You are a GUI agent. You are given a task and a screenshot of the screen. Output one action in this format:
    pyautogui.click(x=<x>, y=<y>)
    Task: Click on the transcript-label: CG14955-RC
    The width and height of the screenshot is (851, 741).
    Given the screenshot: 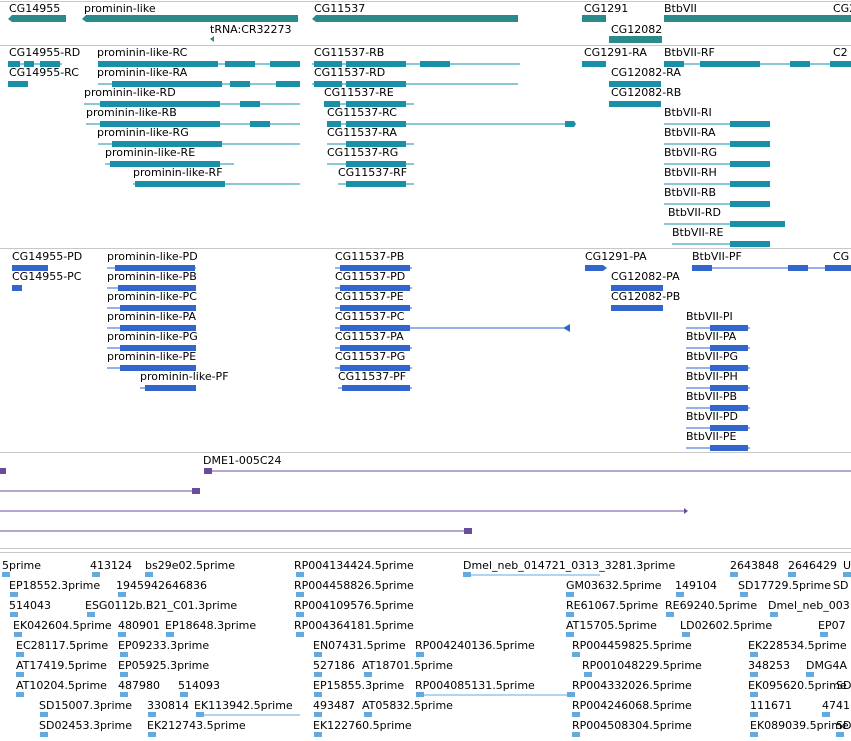 What is the action you would take?
    pyautogui.click(x=44, y=72)
    